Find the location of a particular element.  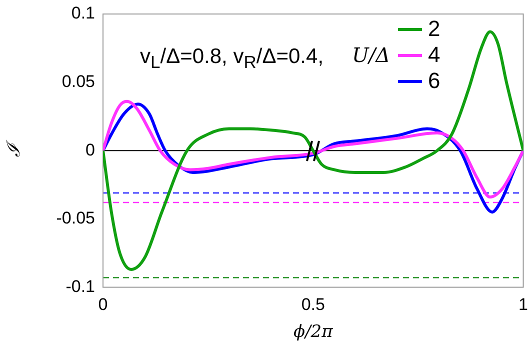

x-axis-title: ϕ/2π is located at coordinates (313, 332).